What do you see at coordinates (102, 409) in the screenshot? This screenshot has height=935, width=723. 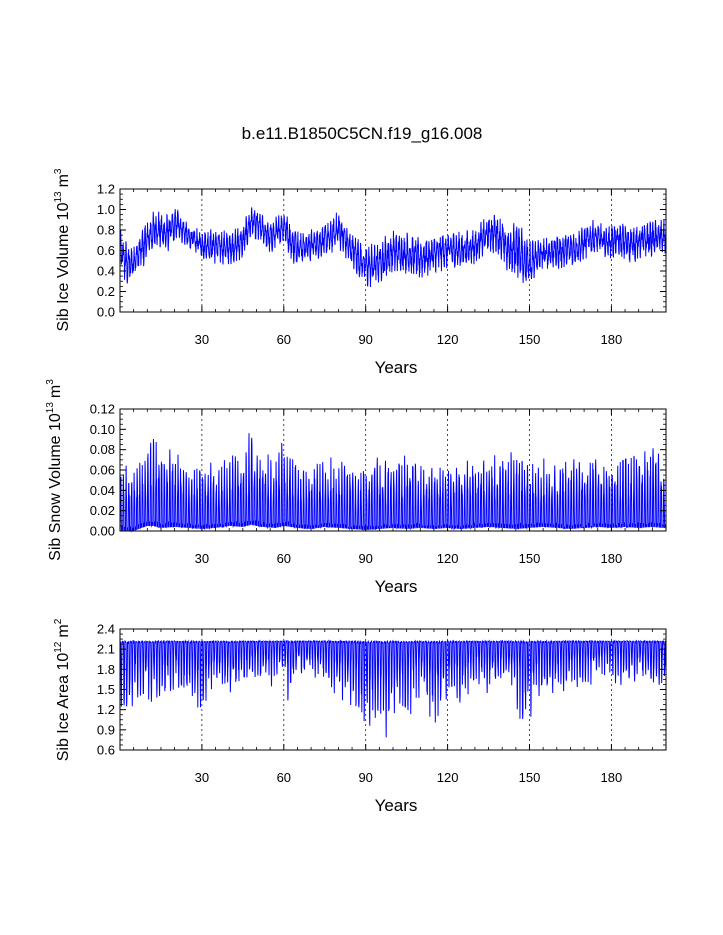 I see `y-tick-label: 0.12` at bounding box center [102, 409].